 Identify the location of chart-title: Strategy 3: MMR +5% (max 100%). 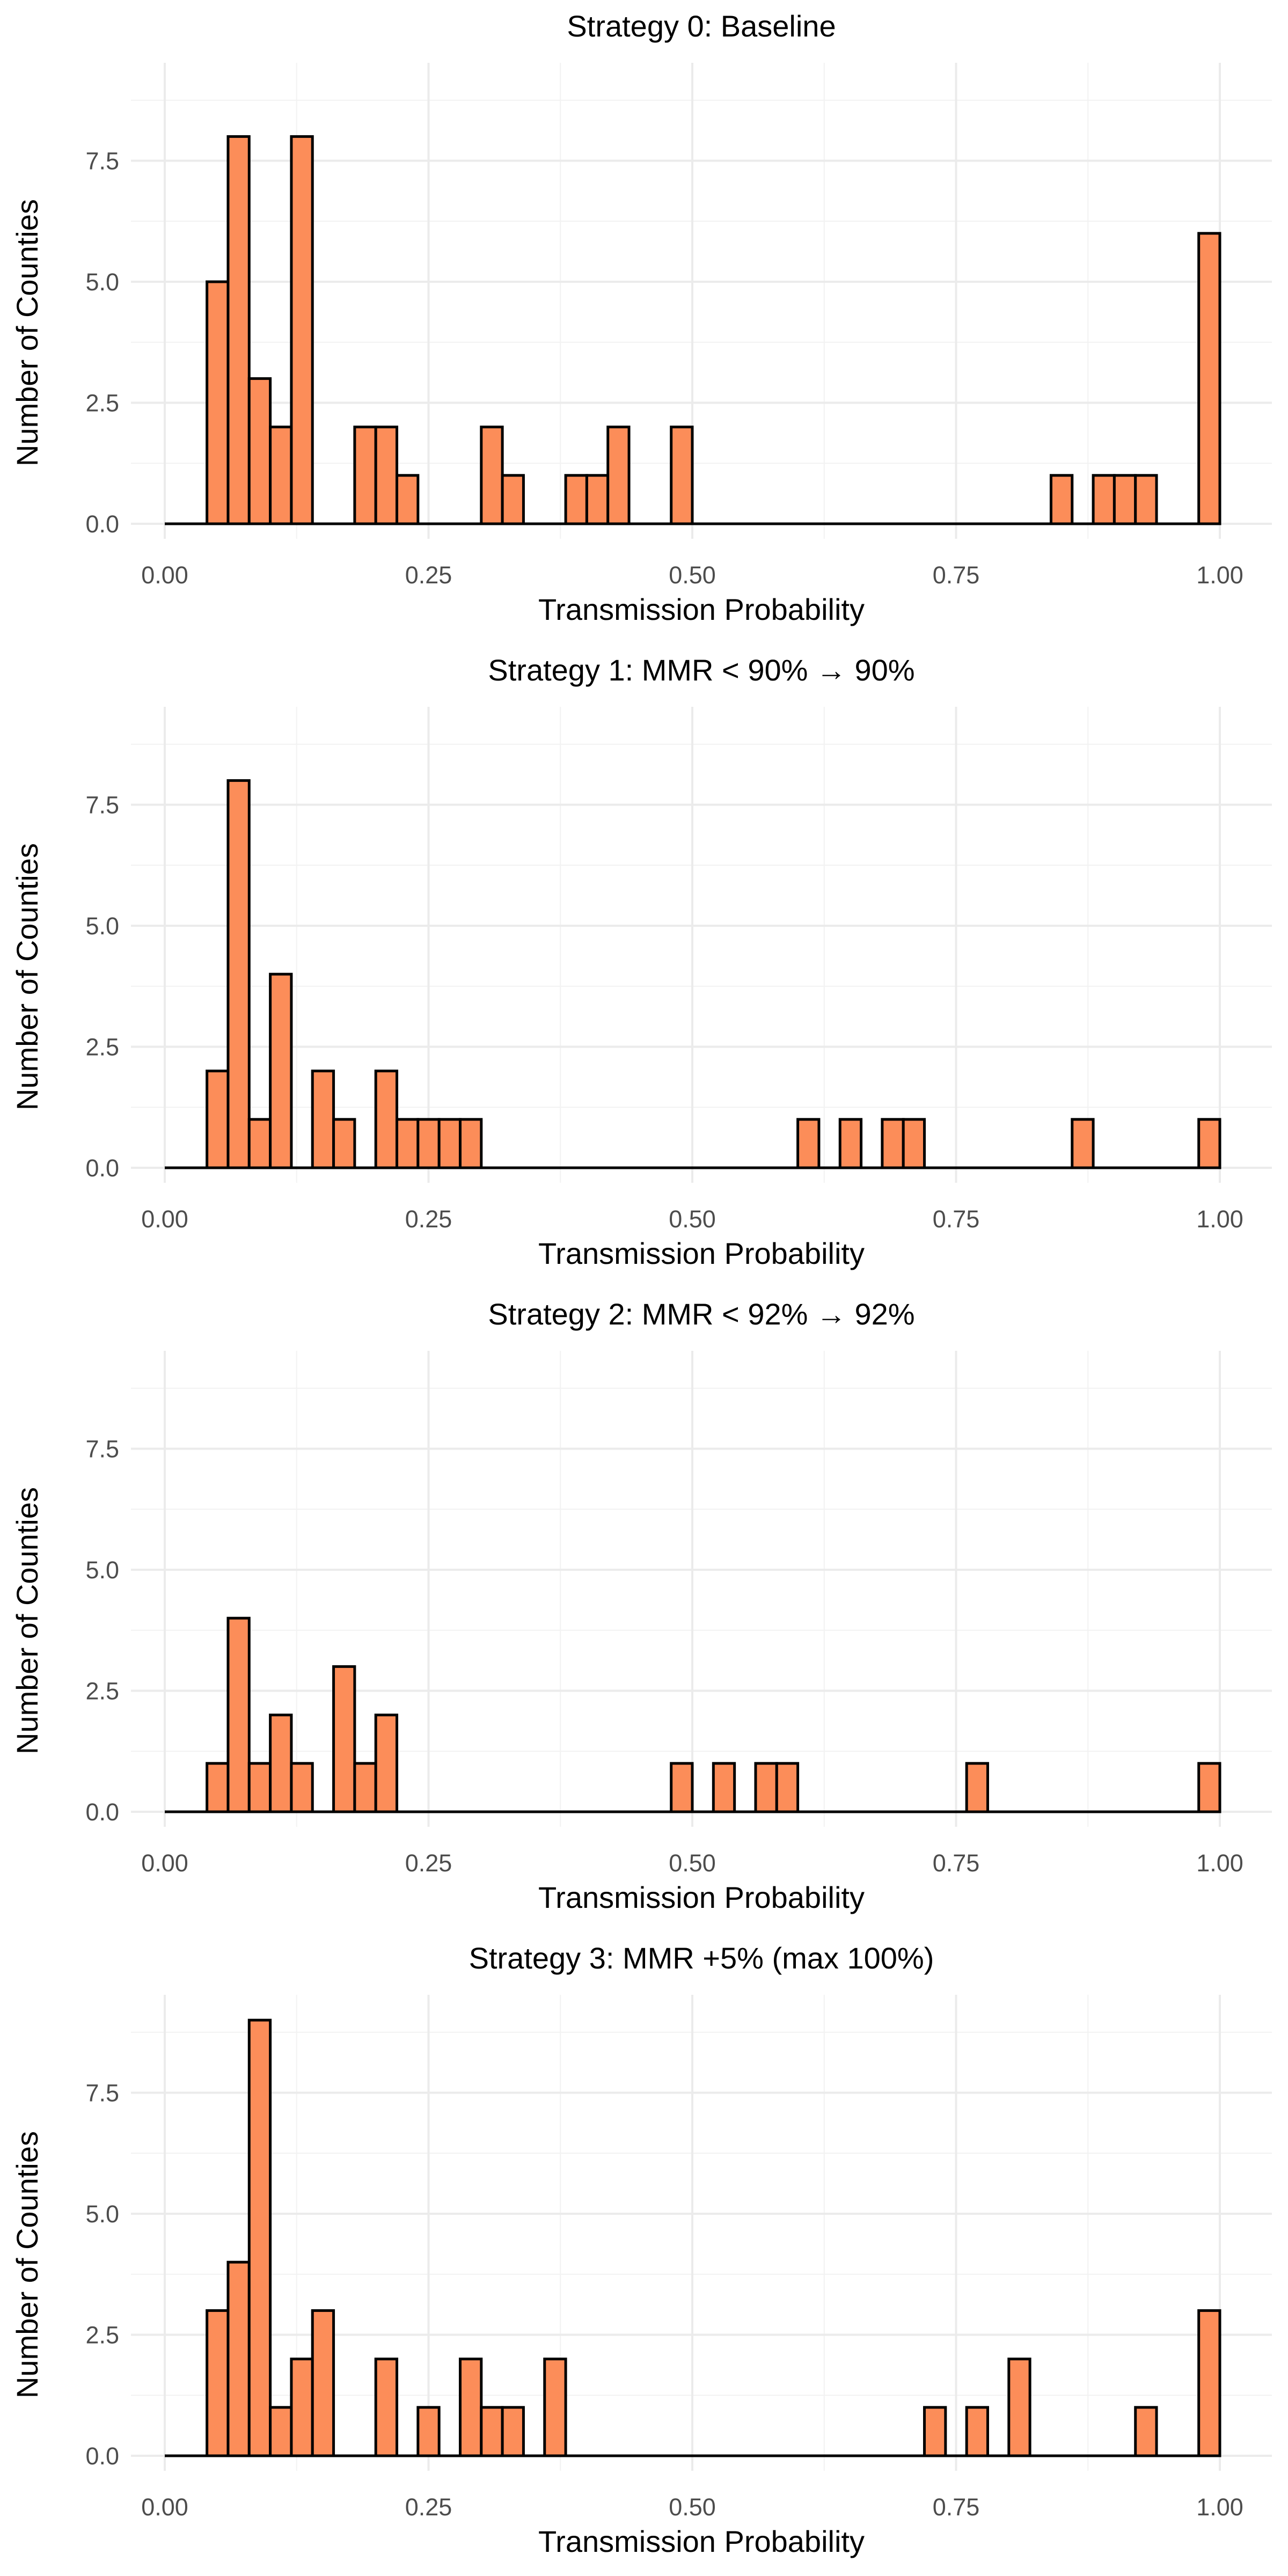
(701, 1958).